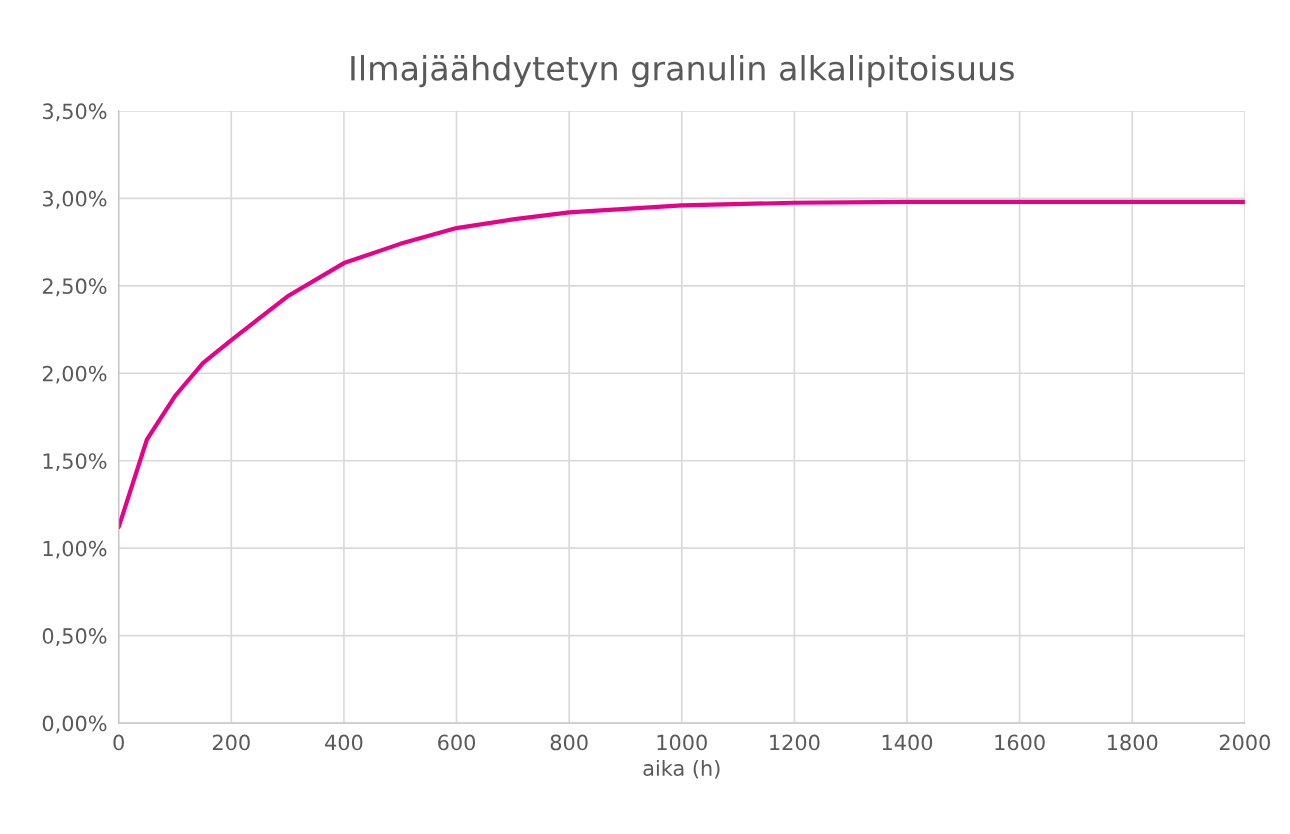 The image size is (1290, 834). What do you see at coordinates (681, 769) in the screenshot?
I see `x-axis-title: aika (h)` at bounding box center [681, 769].